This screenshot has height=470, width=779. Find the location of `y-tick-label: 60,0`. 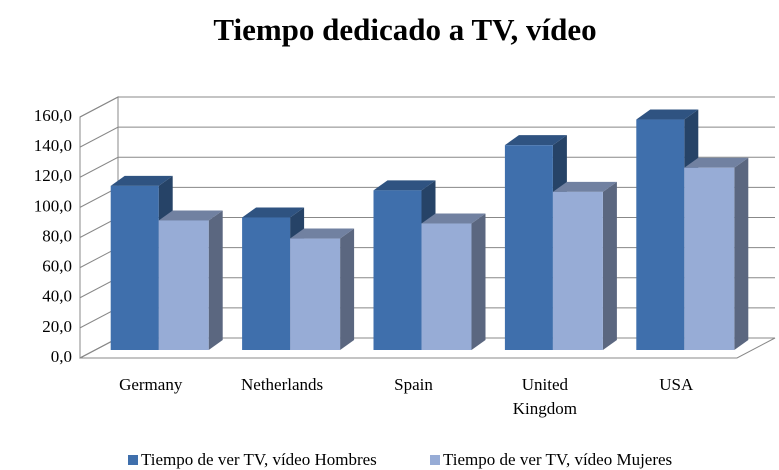

y-tick-label: 60,0 is located at coordinates (57, 266).